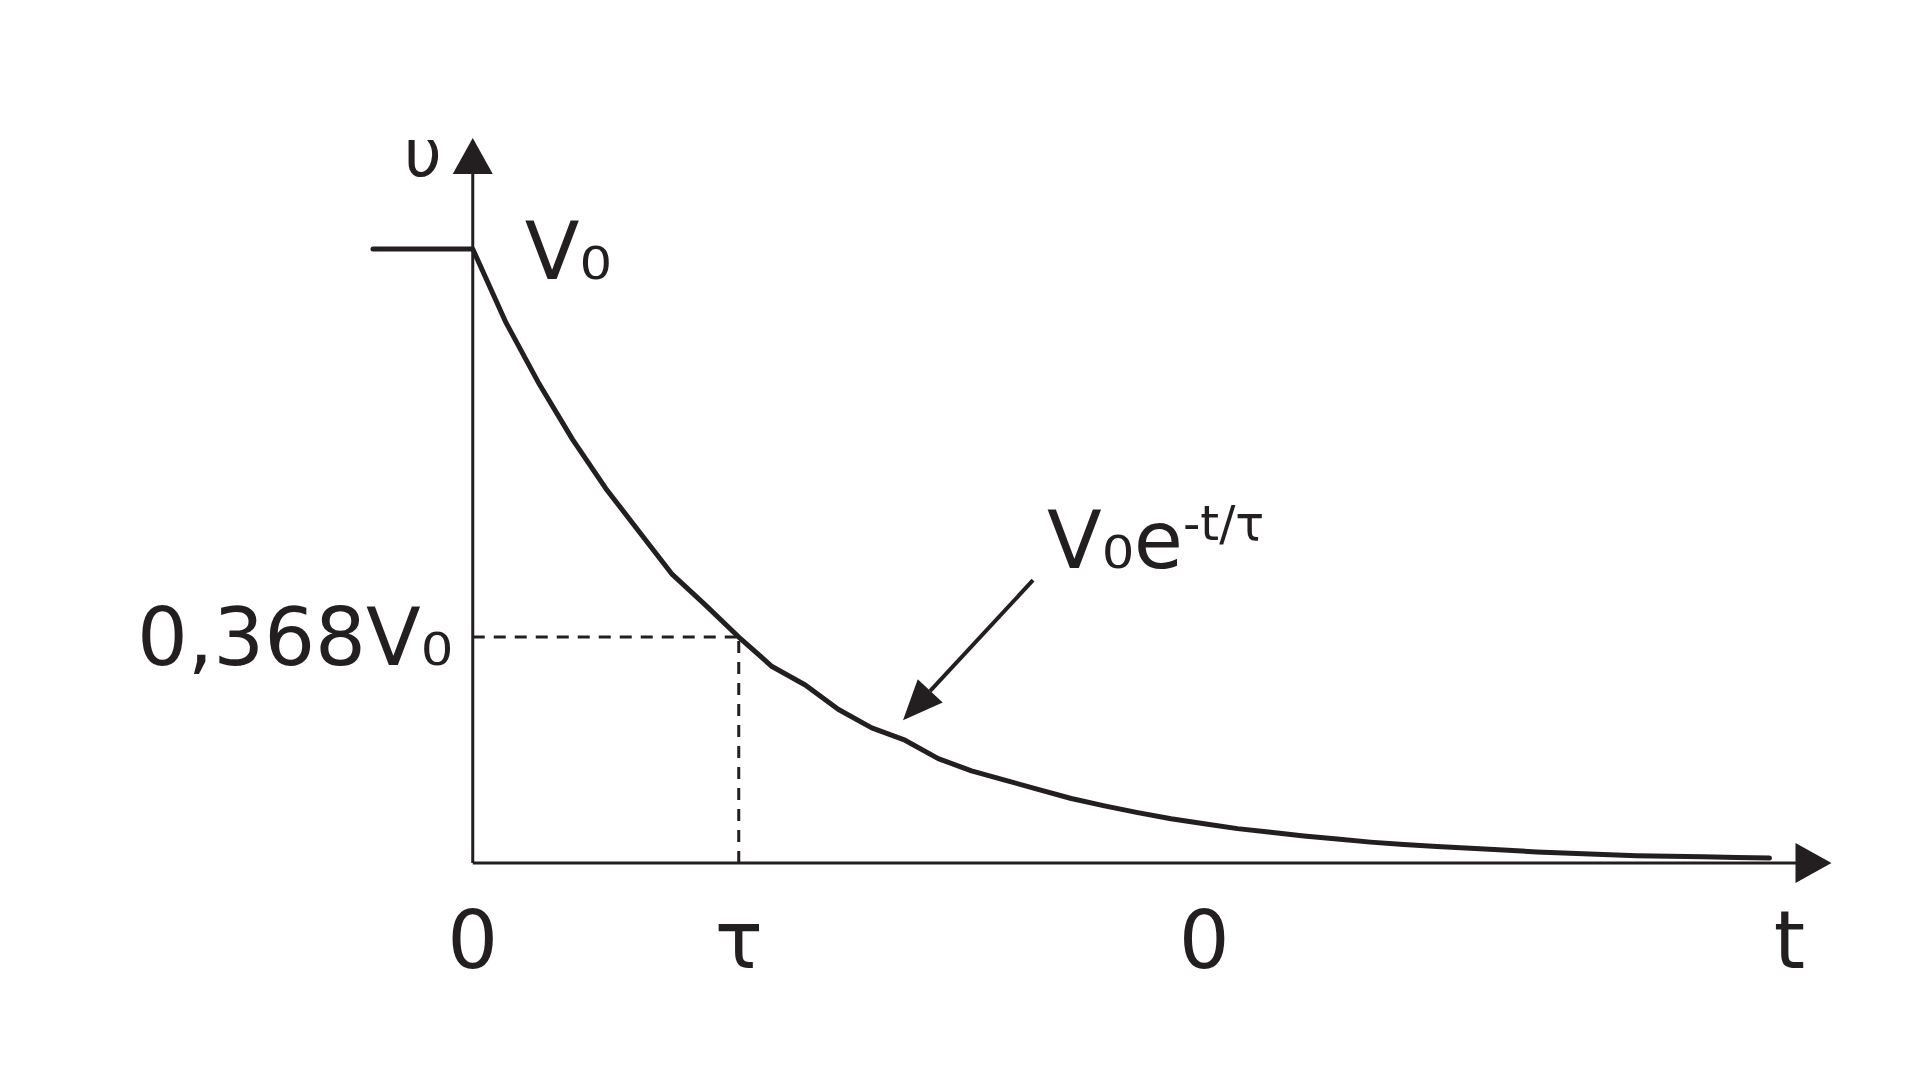  What do you see at coordinates (568, 251) in the screenshot?
I see `annotation: V₀` at bounding box center [568, 251].